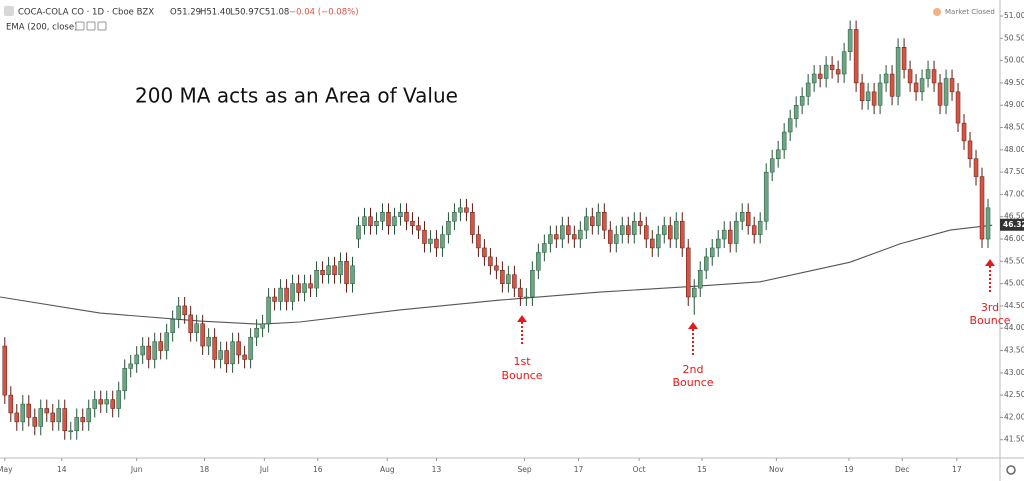  What do you see at coordinates (205, 469) in the screenshot?
I see `x-tick-label: 18` at bounding box center [205, 469].